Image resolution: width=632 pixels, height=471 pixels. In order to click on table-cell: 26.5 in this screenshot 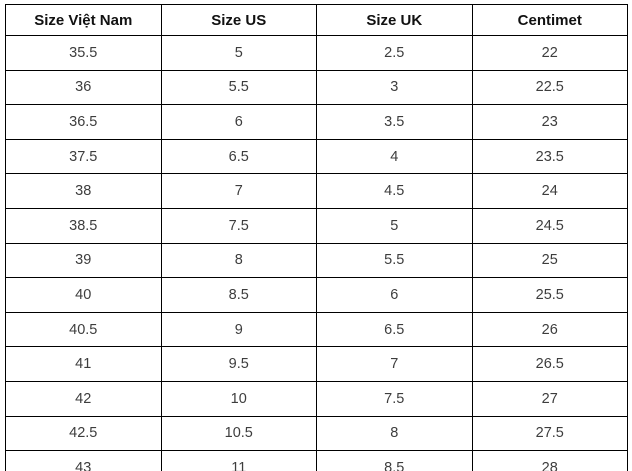, I will do `click(549, 364)`.